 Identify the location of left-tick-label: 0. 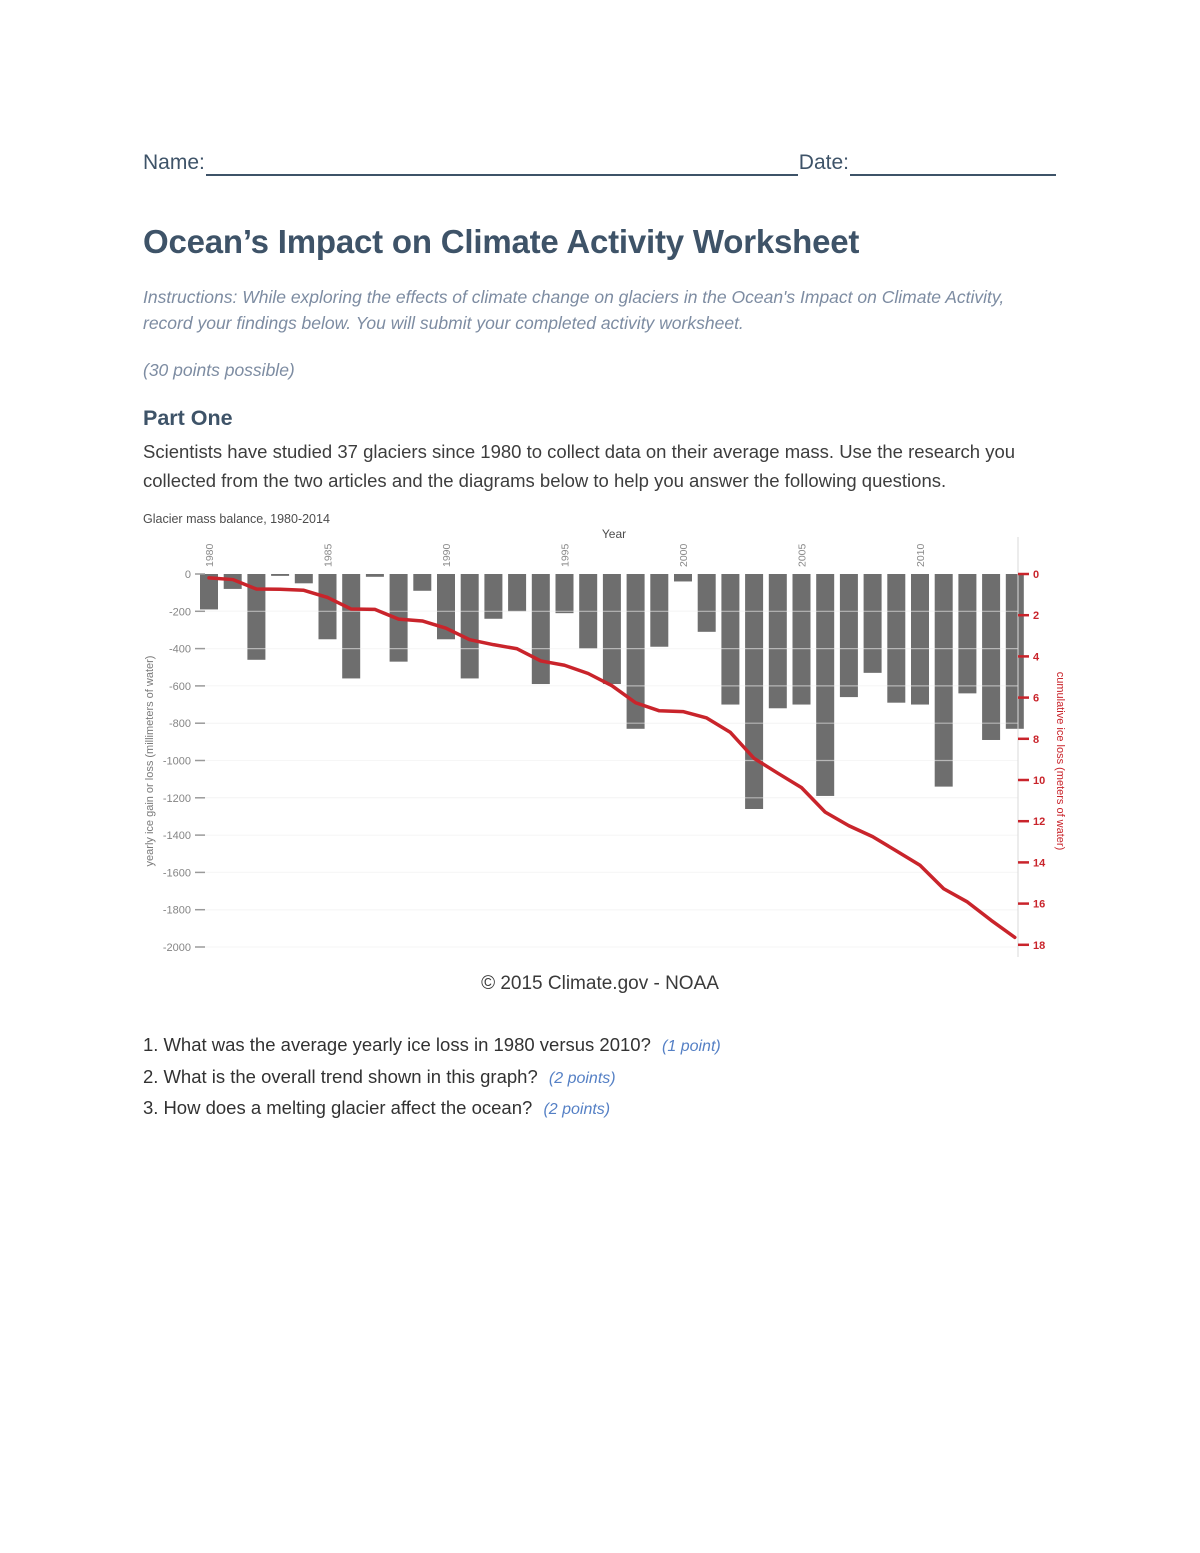
(188, 575).